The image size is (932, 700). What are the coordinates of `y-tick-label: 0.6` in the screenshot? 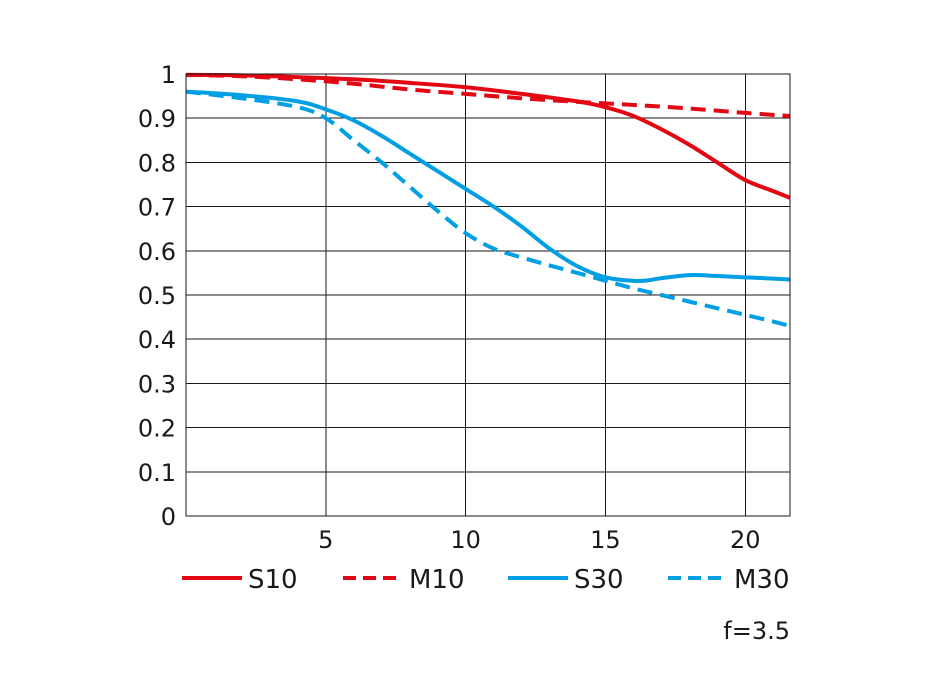 It's located at (157, 252).